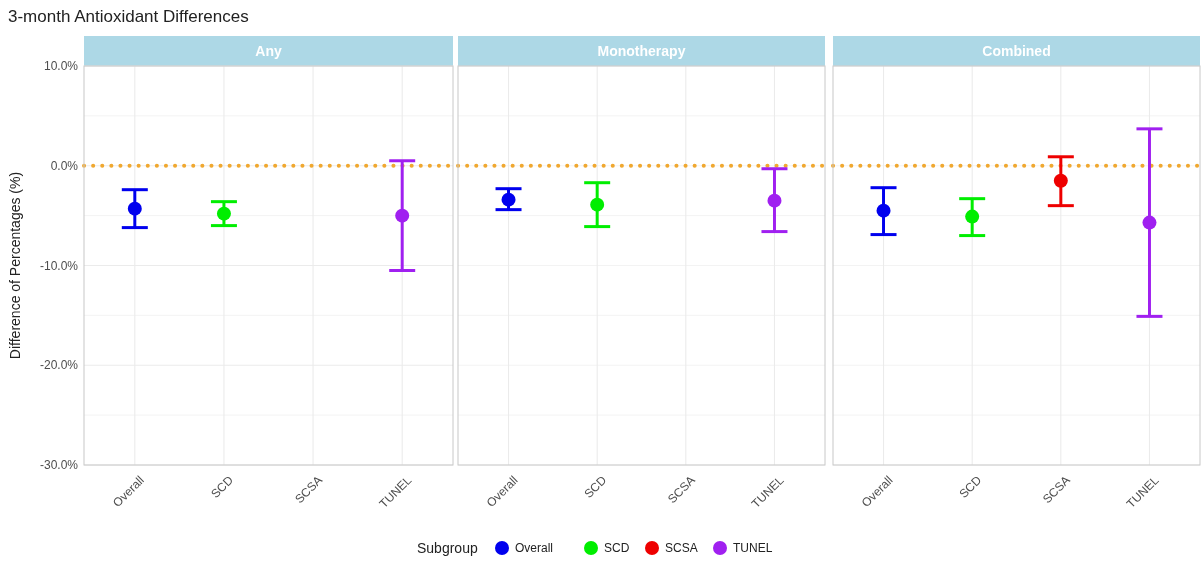 The height and width of the screenshot is (585, 1203). I want to click on y-axis-title: Difference of Percentages (%), so click(15, 265).